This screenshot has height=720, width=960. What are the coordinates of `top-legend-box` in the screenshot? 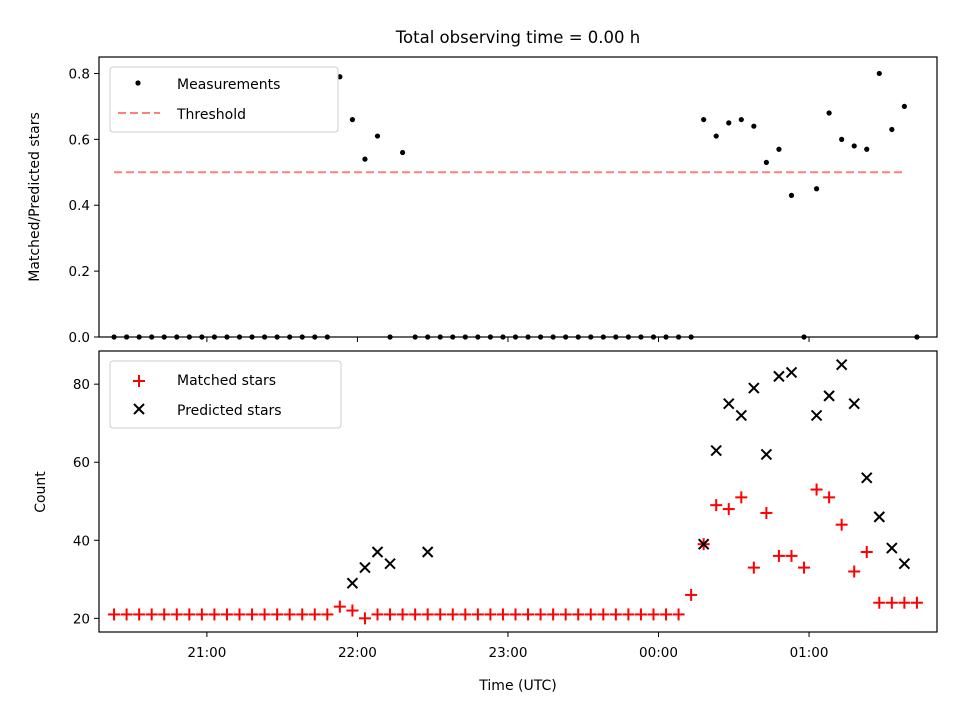 It's located at (224, 99).